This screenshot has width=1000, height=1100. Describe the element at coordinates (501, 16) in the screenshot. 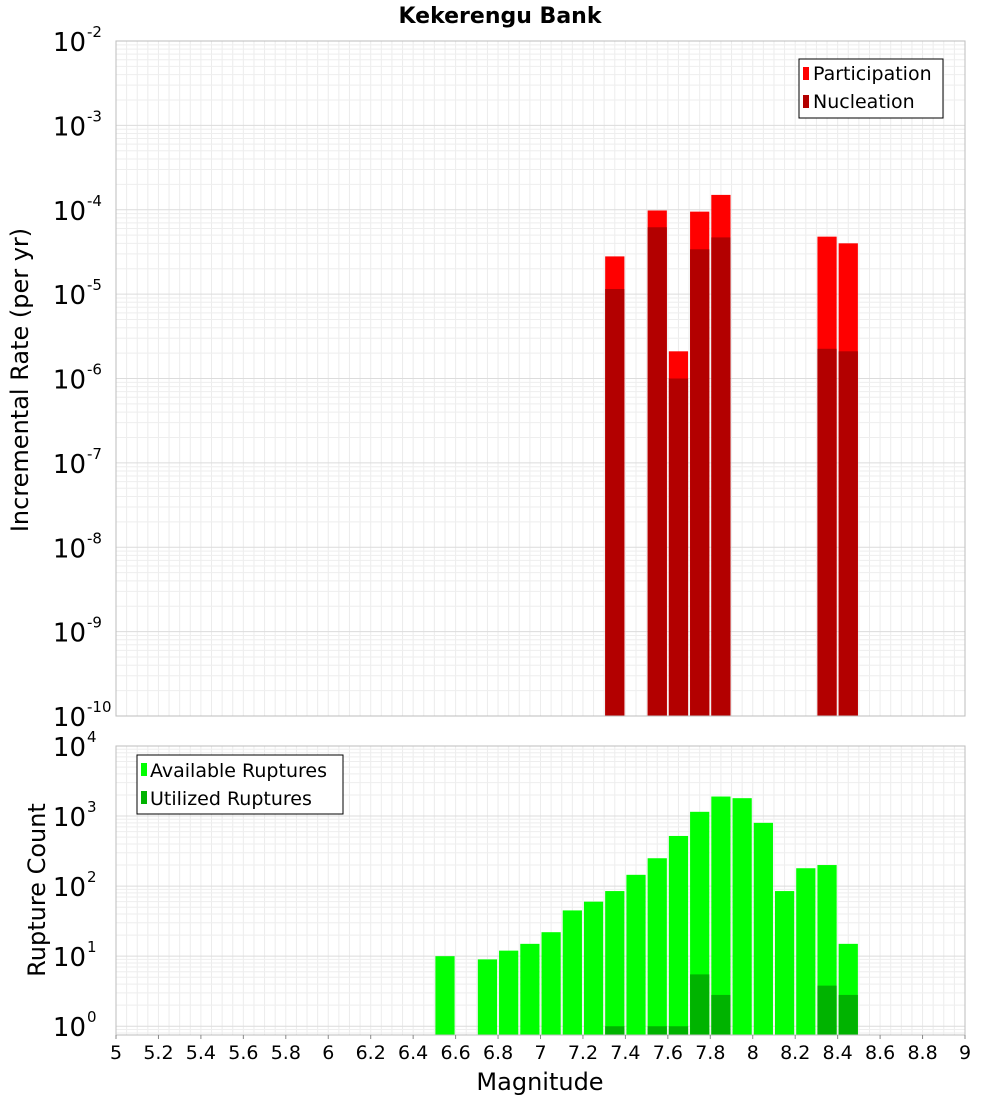

I see `chart-title: Kekerengu Bank` at that location.